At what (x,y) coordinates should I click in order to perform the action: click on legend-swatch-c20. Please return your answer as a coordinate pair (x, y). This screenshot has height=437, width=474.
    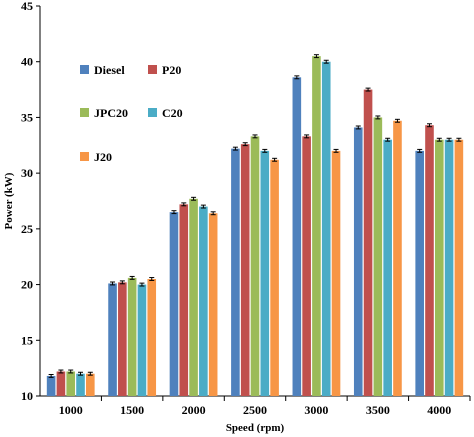
    Looking at the image, I should click on (152, 112).